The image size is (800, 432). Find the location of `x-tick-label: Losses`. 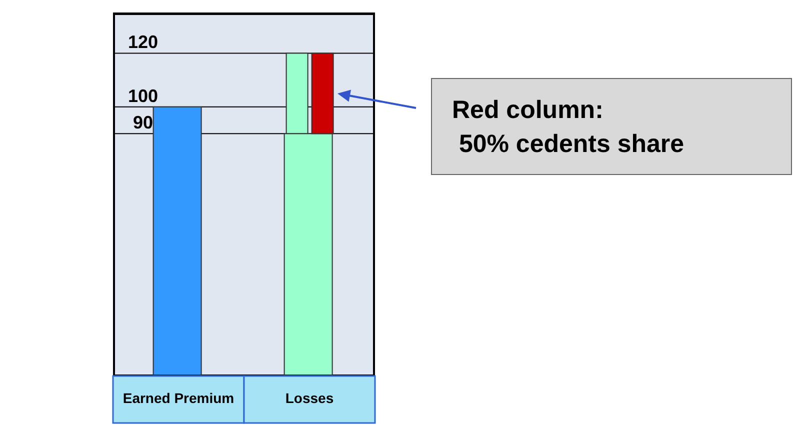

x-tick-label: Losses is located at coordinates (309, 398).